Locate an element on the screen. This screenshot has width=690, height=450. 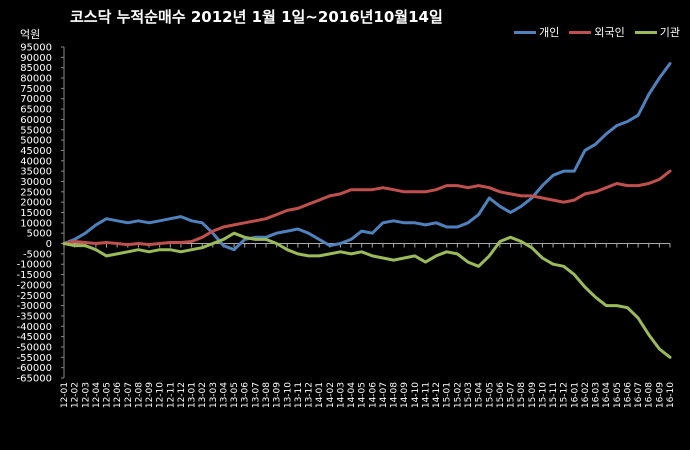
x-tick-label: 15-06 is located at coordinates (501, 395).